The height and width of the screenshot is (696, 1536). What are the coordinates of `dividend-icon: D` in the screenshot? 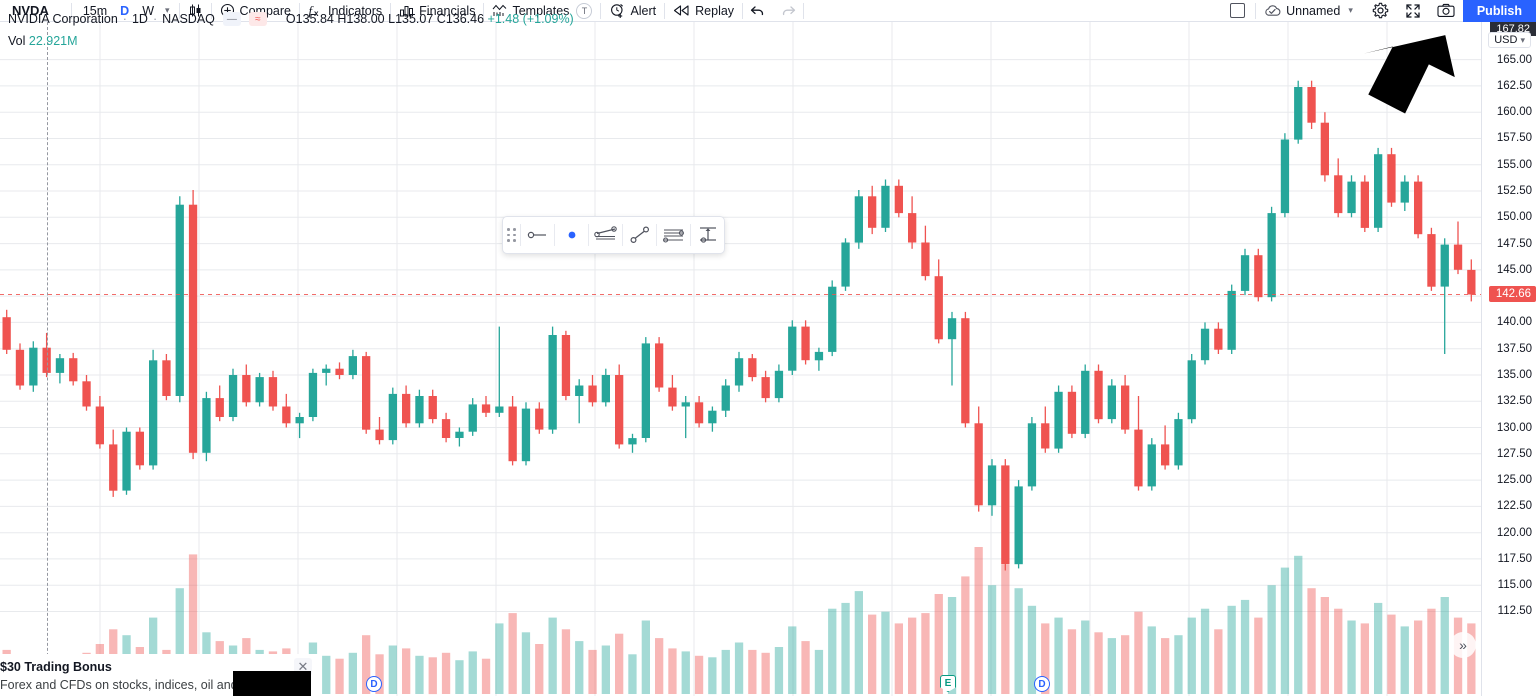 It's located at (374, 684).